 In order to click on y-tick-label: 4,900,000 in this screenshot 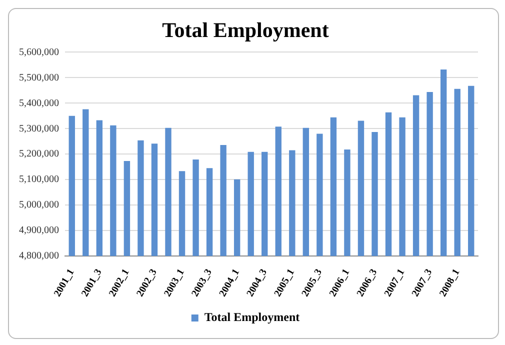, I will do `click(39, 230)`.